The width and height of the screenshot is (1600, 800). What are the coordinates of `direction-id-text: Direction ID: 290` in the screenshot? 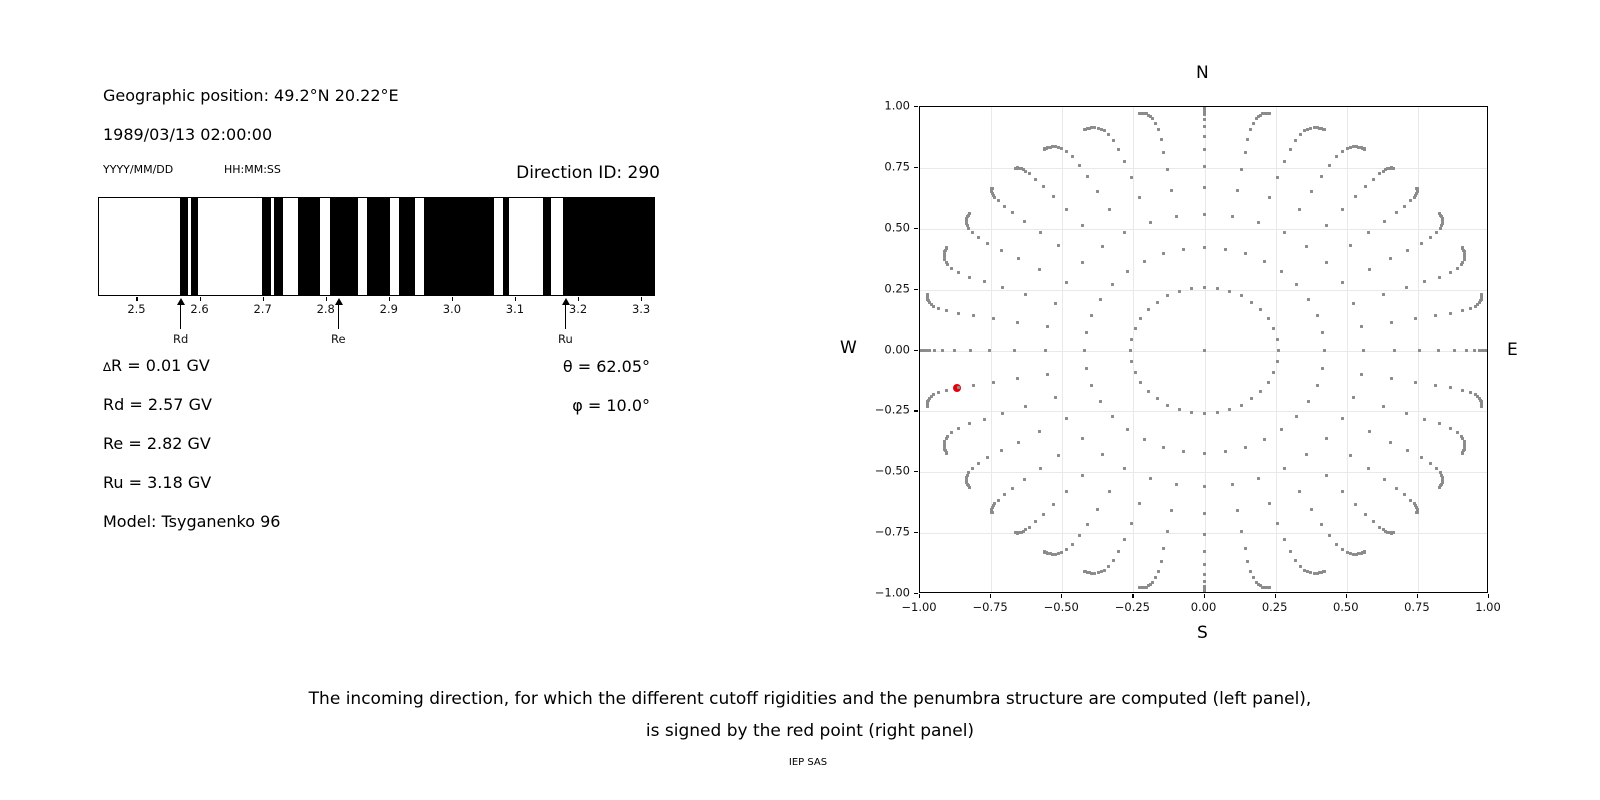 It's located at (588, 173).